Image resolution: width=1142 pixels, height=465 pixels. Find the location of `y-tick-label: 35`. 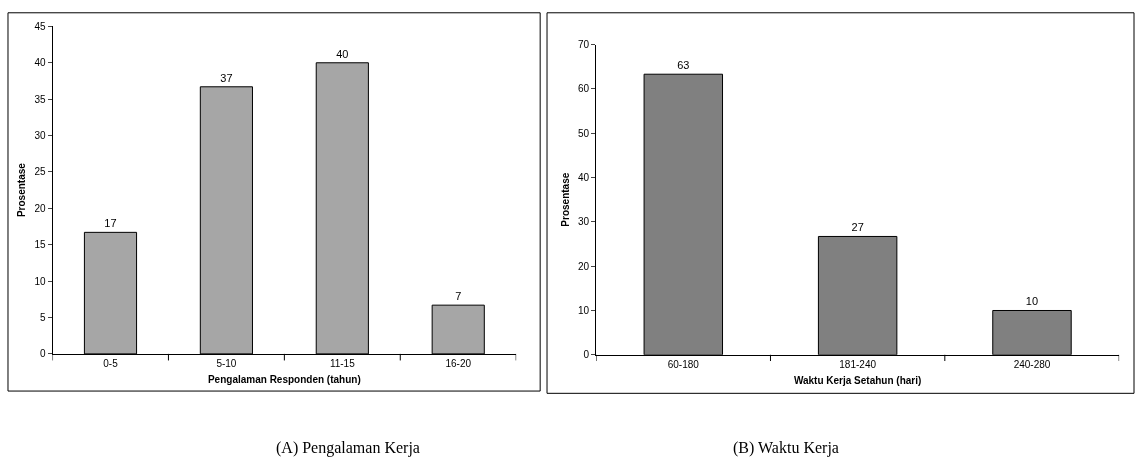

y-tick-label: 35 is located at coordinates (40, 99).